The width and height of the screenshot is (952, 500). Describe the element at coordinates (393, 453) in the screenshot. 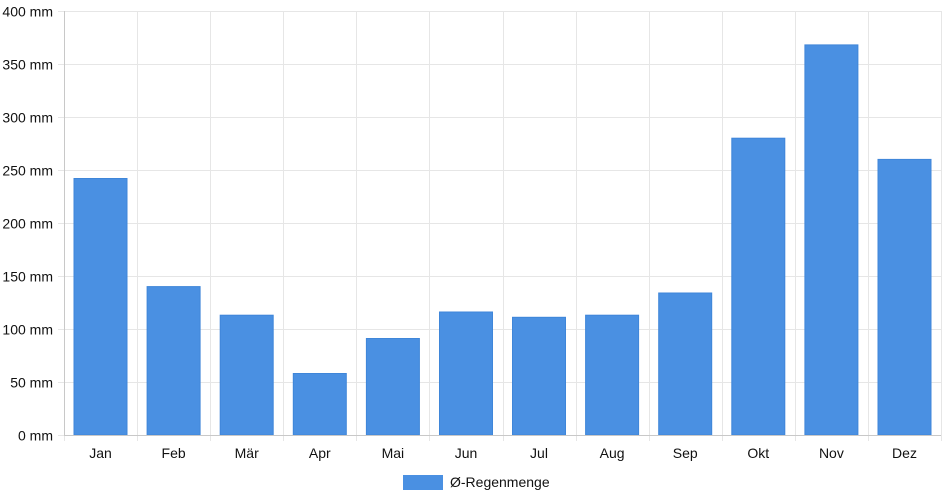

I see `x-tick-label: Mai` at that location.